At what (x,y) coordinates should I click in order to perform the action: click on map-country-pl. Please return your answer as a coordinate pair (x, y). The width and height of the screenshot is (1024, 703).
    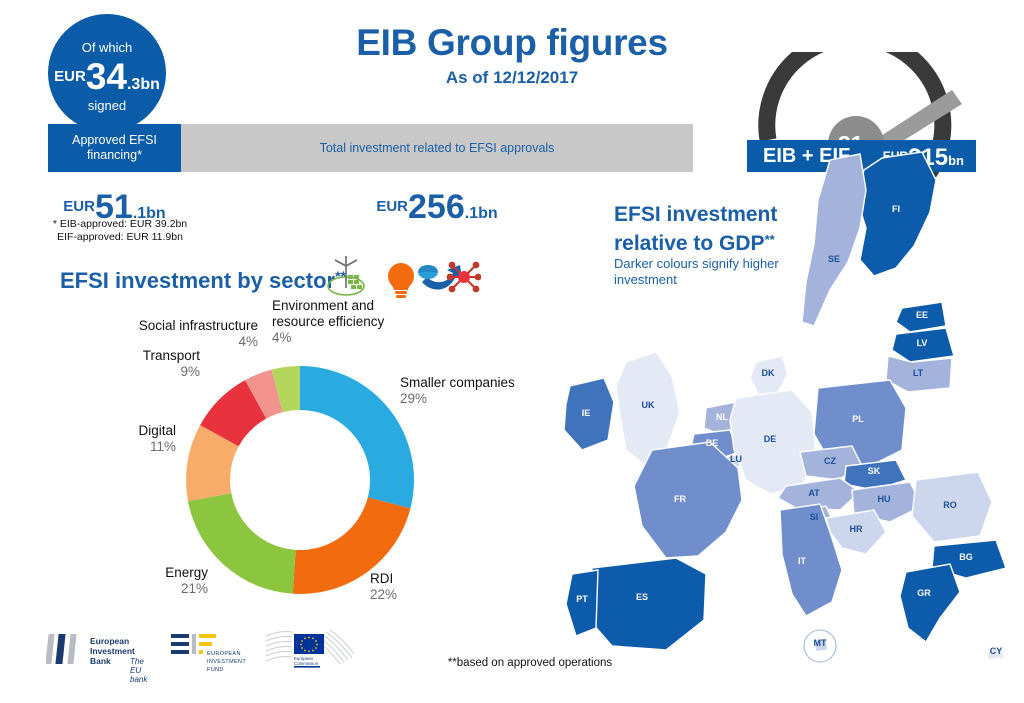
    Looking at the image, I should click on (860, 423).